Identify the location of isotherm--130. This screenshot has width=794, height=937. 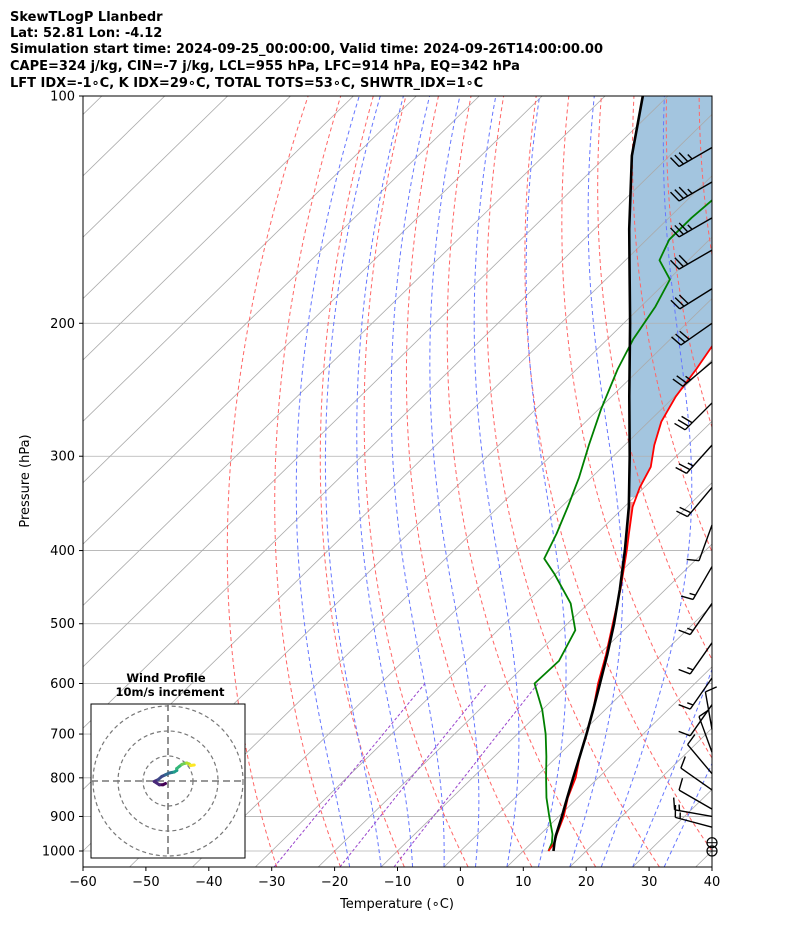
(250, 259).